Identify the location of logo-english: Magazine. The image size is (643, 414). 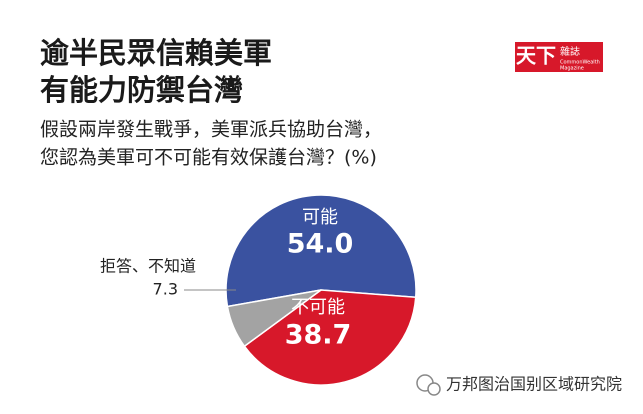
(572, 69).